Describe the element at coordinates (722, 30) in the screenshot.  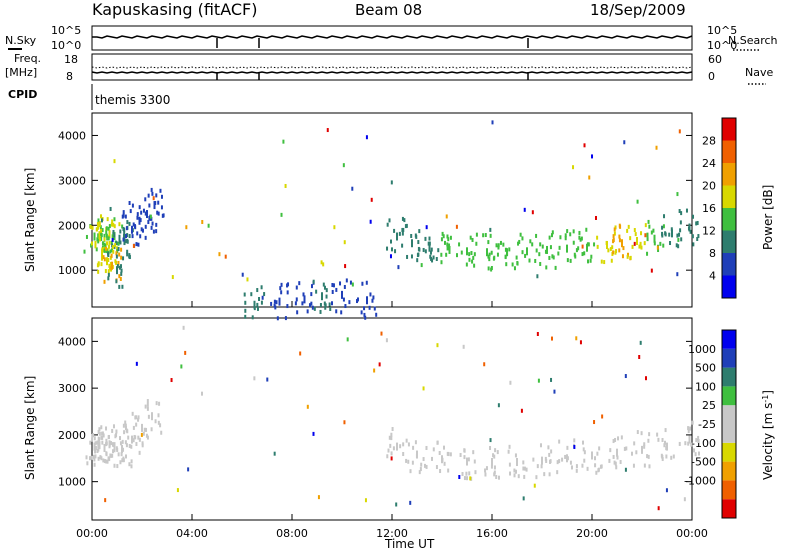
I see `nsky-tick-top-right: 10^5` at that location.